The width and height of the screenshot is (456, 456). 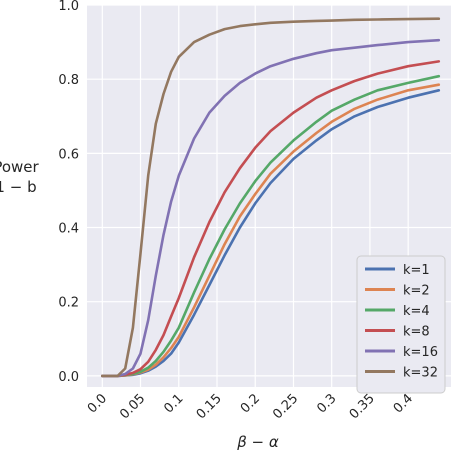 I want to click on x-tick-label: 0.0, so click(x=97, y=403).